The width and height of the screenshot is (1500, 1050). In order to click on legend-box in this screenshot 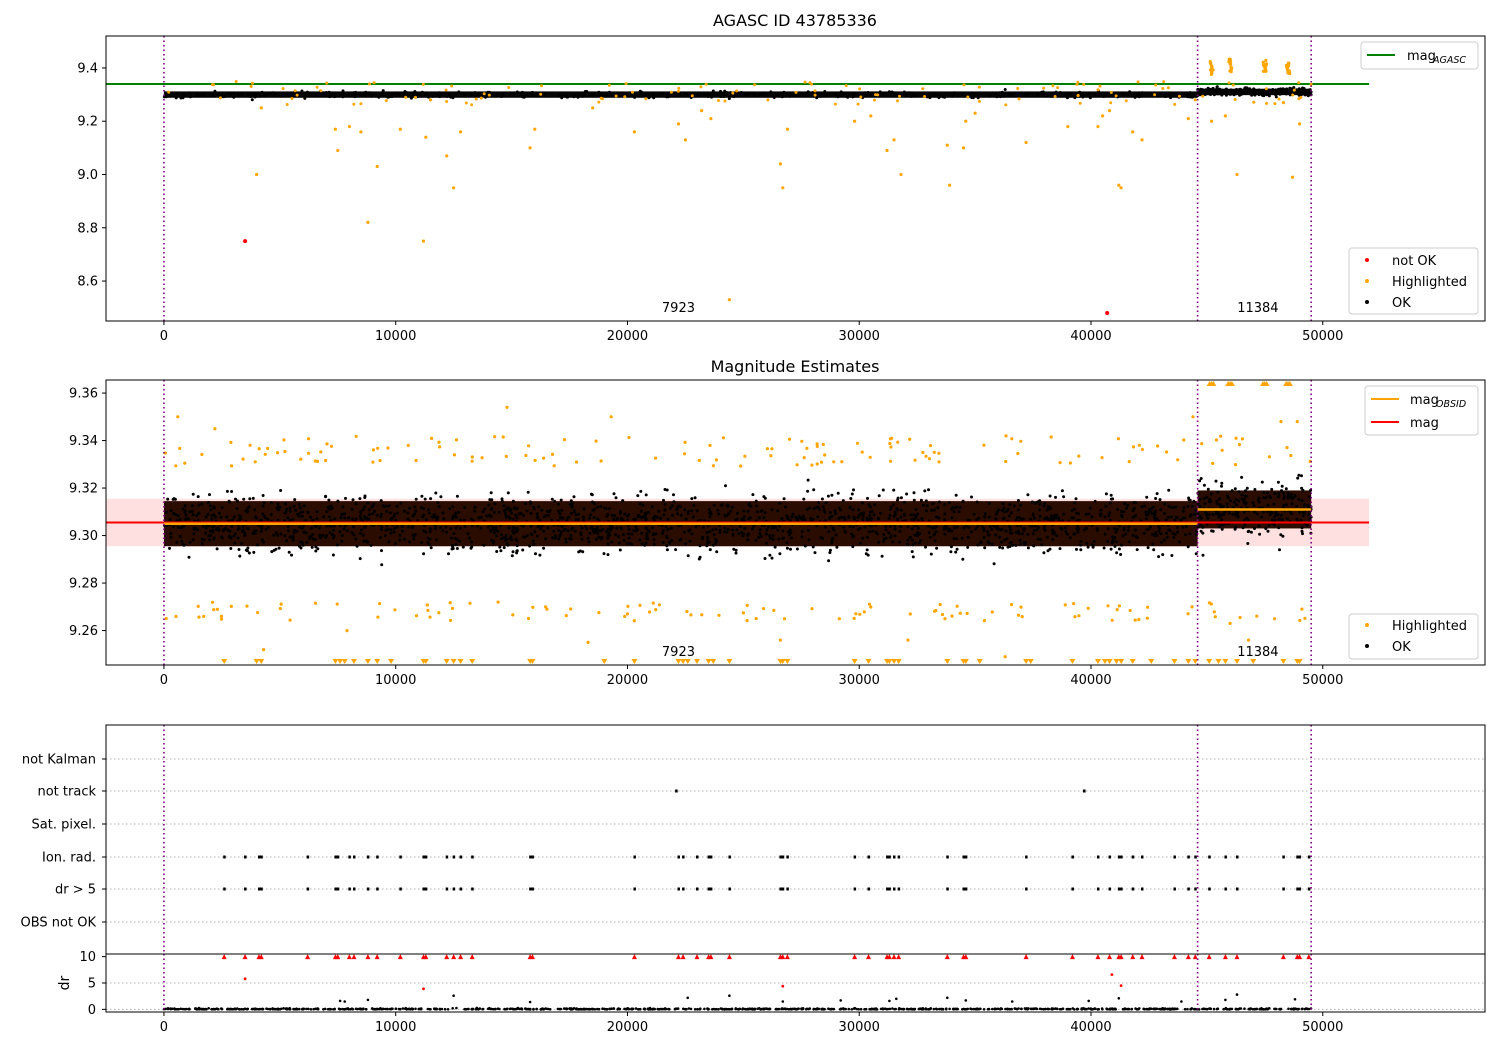, I will do `click(1413, 281)`.